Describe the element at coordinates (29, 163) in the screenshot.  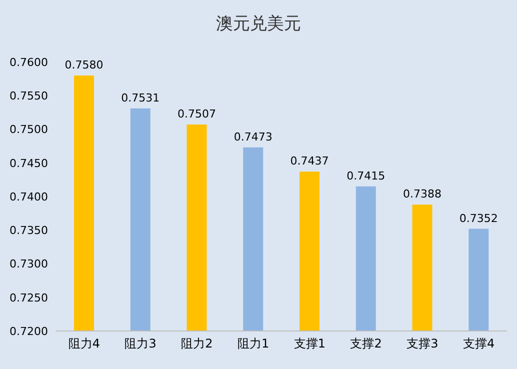
I see `y-tick-label: 0.7450` at that location.